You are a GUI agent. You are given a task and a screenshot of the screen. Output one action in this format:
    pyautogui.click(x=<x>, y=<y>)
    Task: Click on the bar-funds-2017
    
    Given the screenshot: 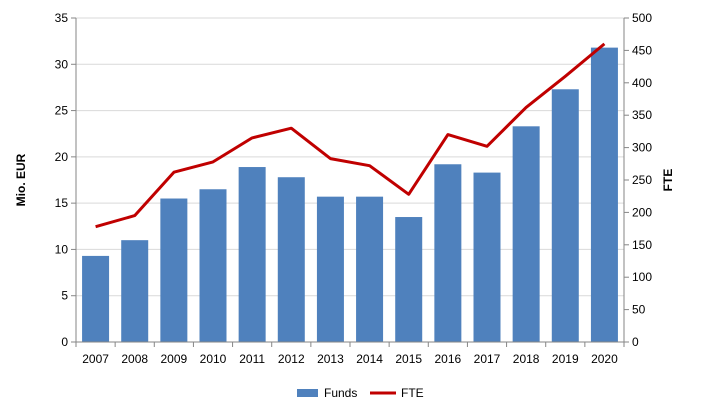 What is the action you would take?
    pyautogui.click(x=487, y=257)
    